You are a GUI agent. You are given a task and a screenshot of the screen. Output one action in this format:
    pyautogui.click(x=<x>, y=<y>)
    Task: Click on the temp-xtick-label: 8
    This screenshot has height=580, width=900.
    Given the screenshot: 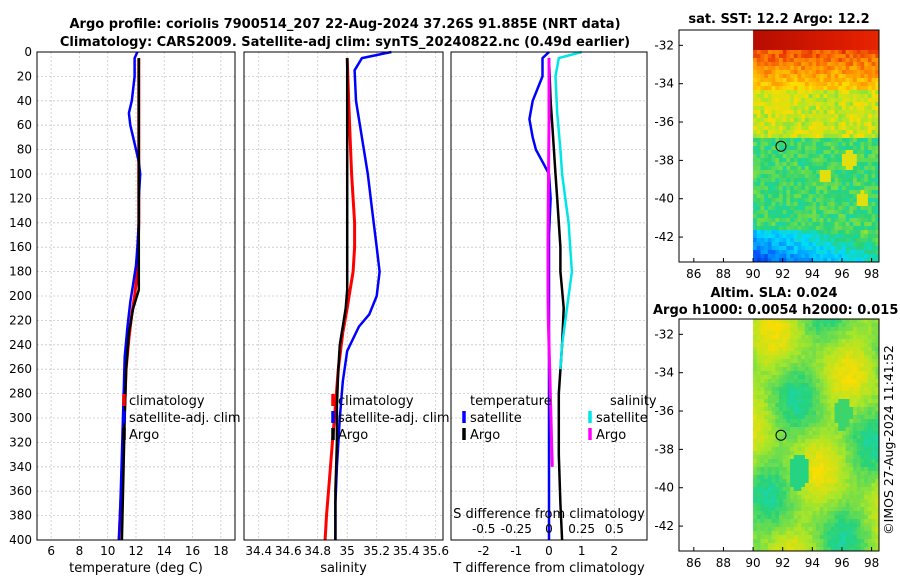 What is the action you would take?
    pyautogui.click(x=80, y=551)
    